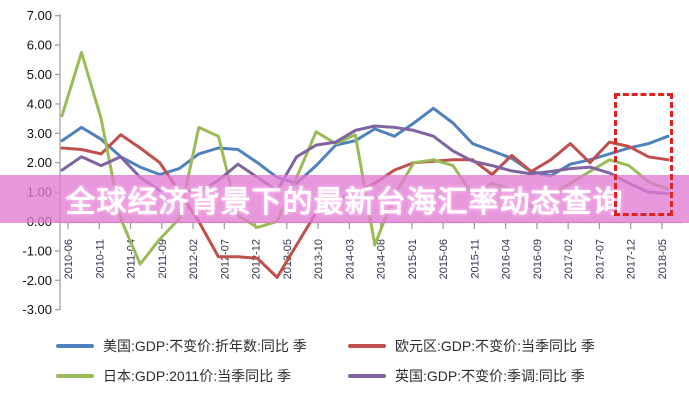 The height and width of the screenshot is (400, 689). What do you see at coordinates (350, 259) in the screenshot?
I see `x-axis-label: 2014-03` at bounding box center [350, 259].